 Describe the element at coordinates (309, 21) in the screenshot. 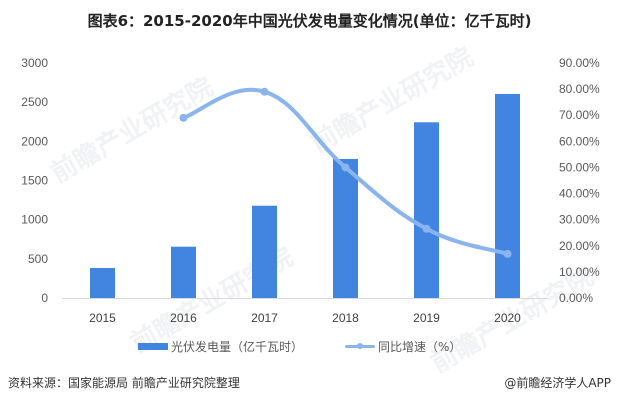

I see `chart-title: 图表6：2015-2020年中国光伏发电量变化情况(单位：亿千瓦时)` at that location.